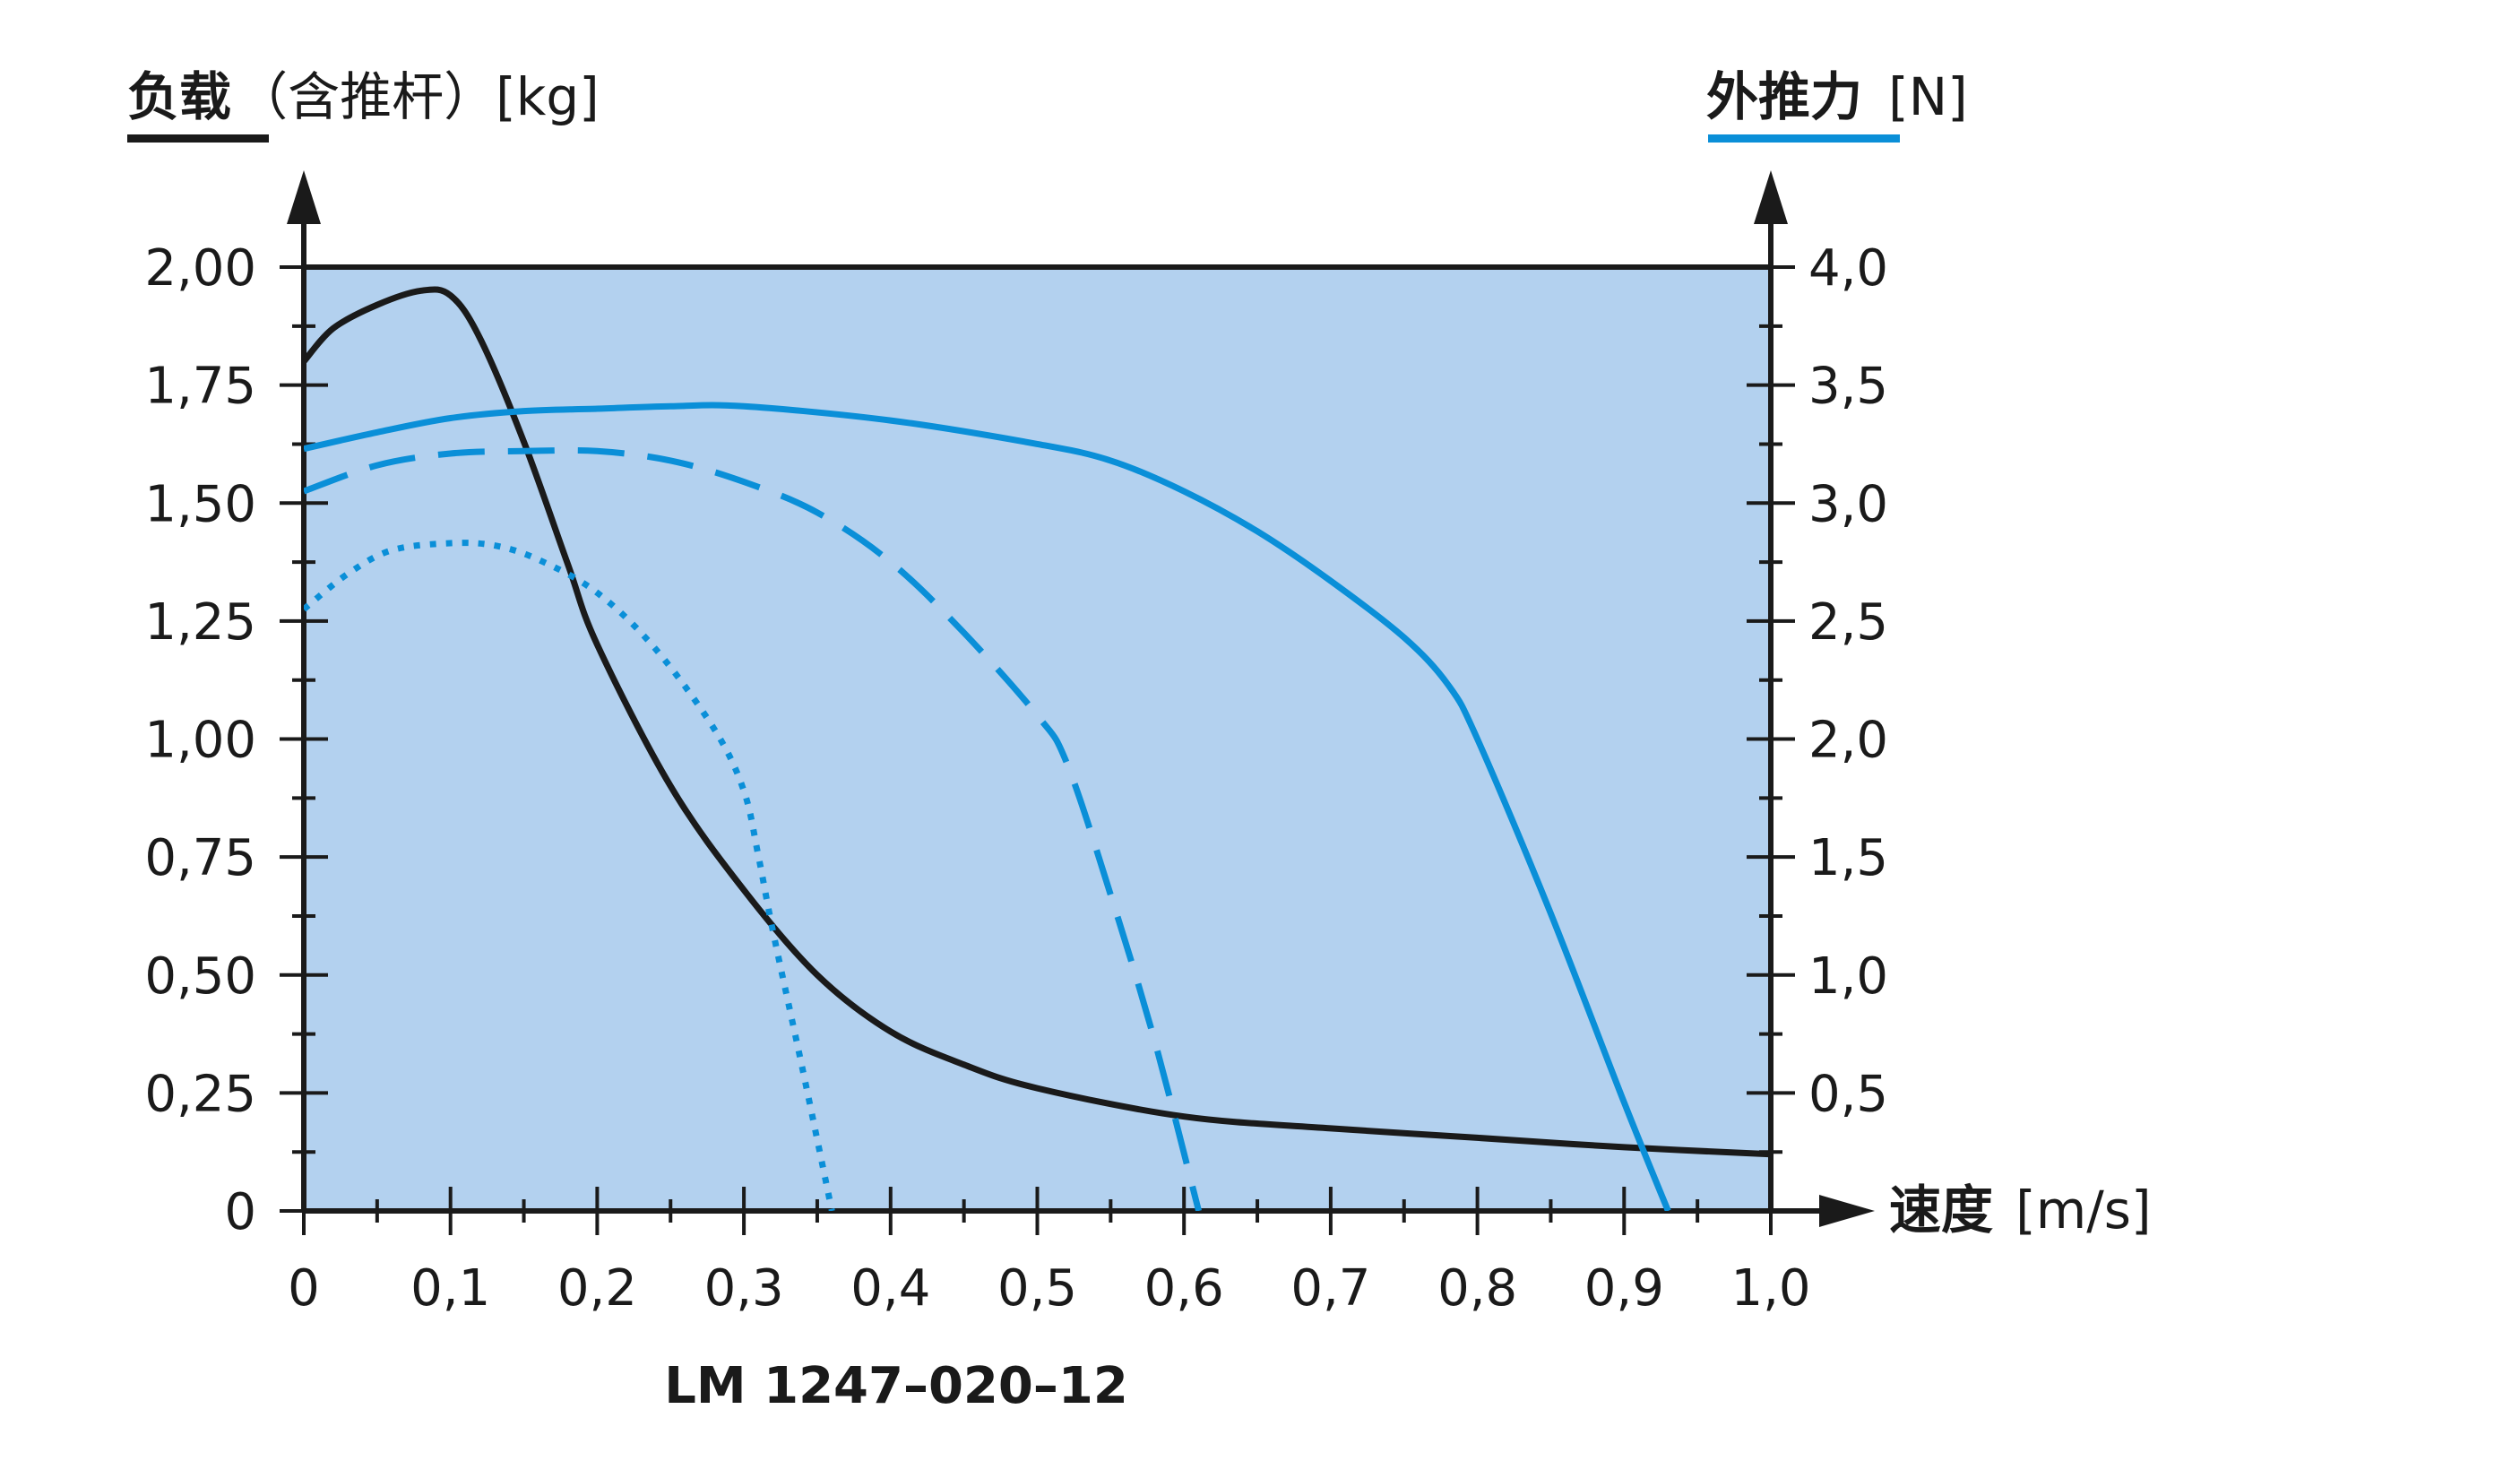 This screenshot has height=1461, width=2520. What do you see at coordinates (1848, 977) in the screenshot?
I see `right-y-tick-label: 1,0` at bounding box center [1848, 977].